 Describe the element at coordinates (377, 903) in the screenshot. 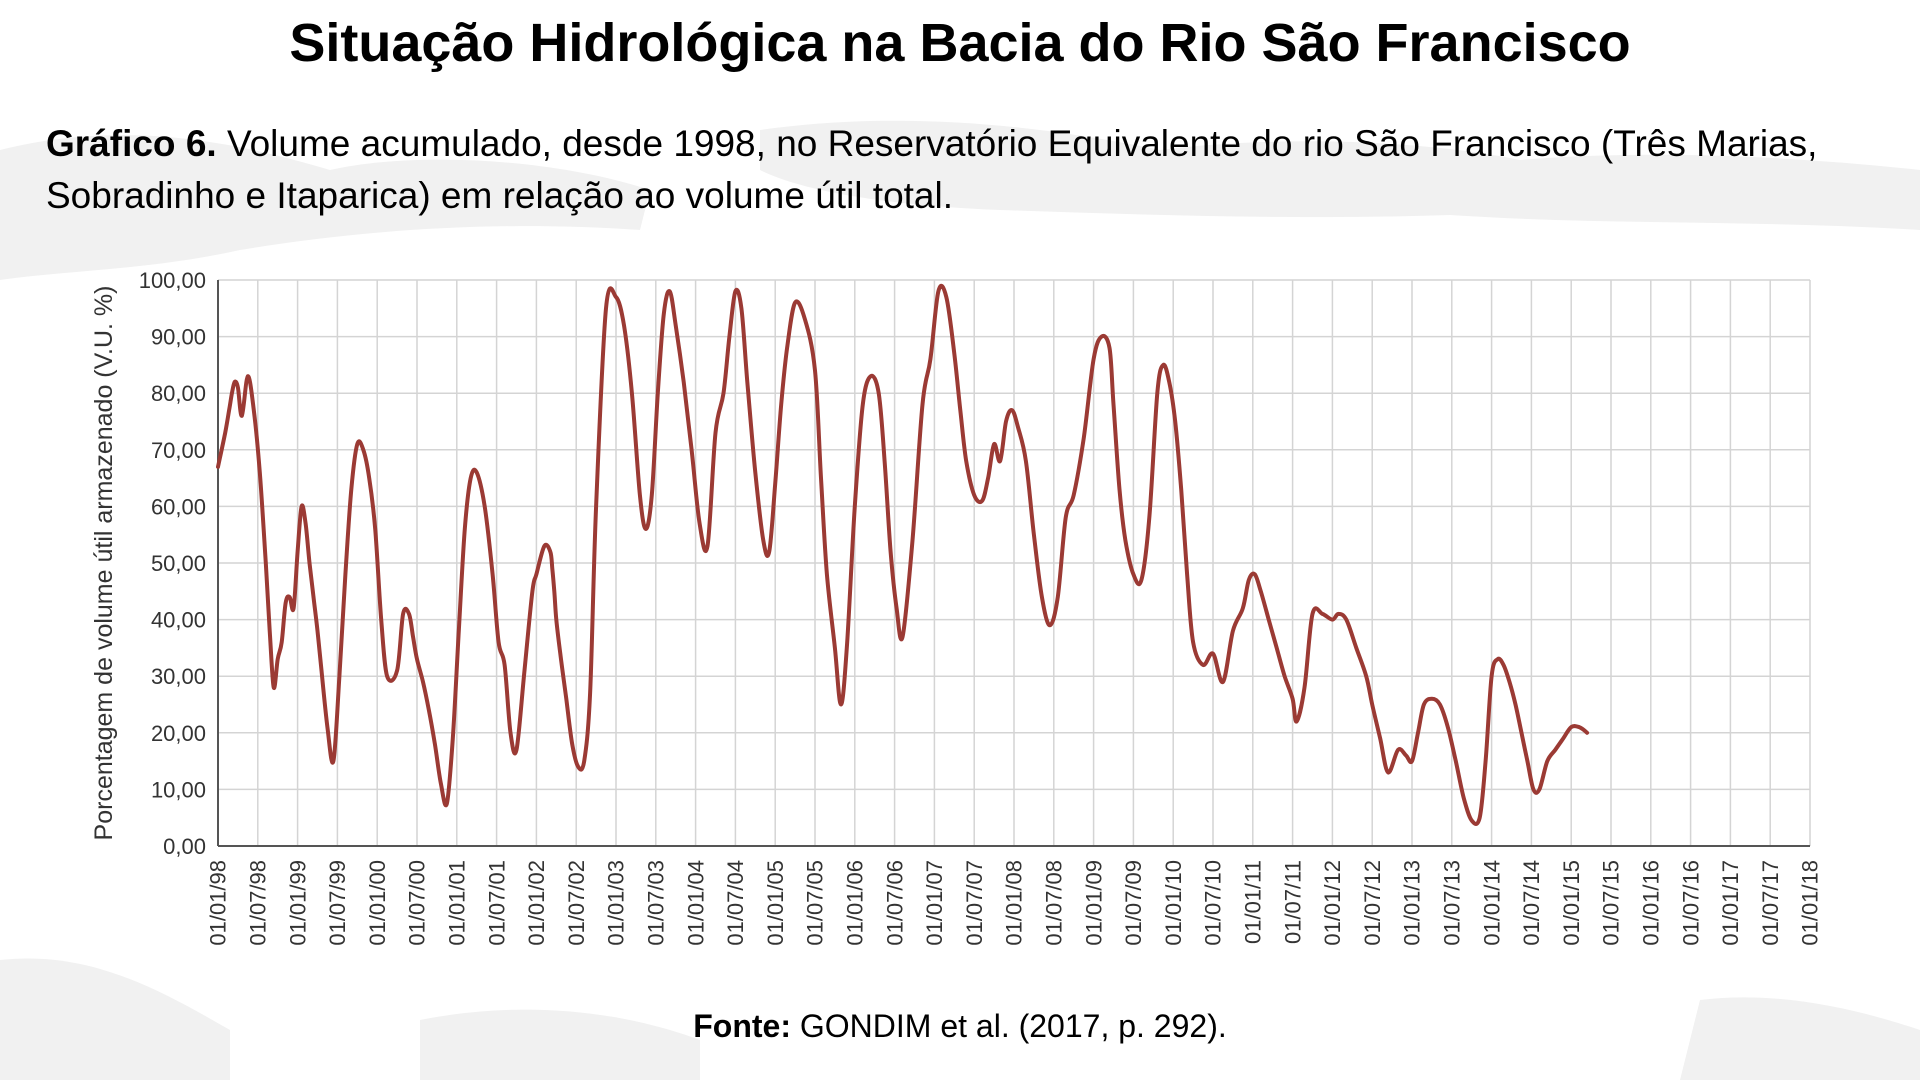

I see `x-tick-label: 01/01/00` at that location.